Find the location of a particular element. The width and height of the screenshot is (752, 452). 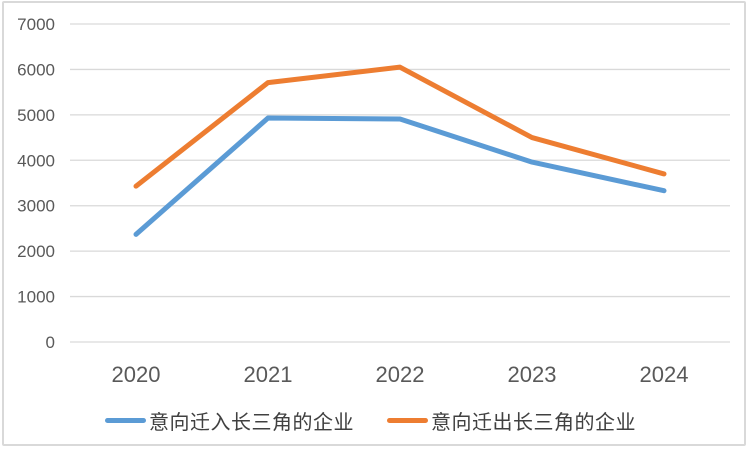

y-axis-tick-label: 1000 is located at coordinates (36, 297).